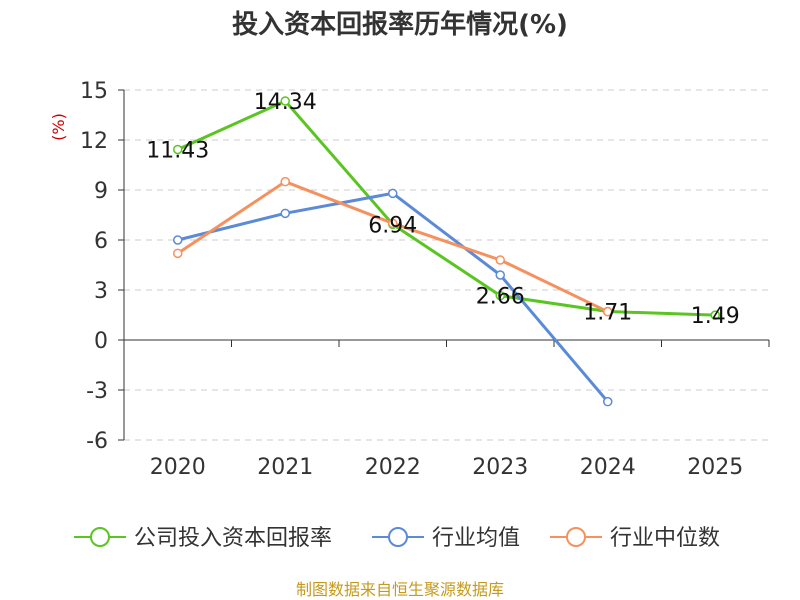 Image resolution: width=800 pixels, height=600 pixels. Describe the element at coordinates (665, 538) in the screenshot. I see `legend-label: 行业中位数` at that location.